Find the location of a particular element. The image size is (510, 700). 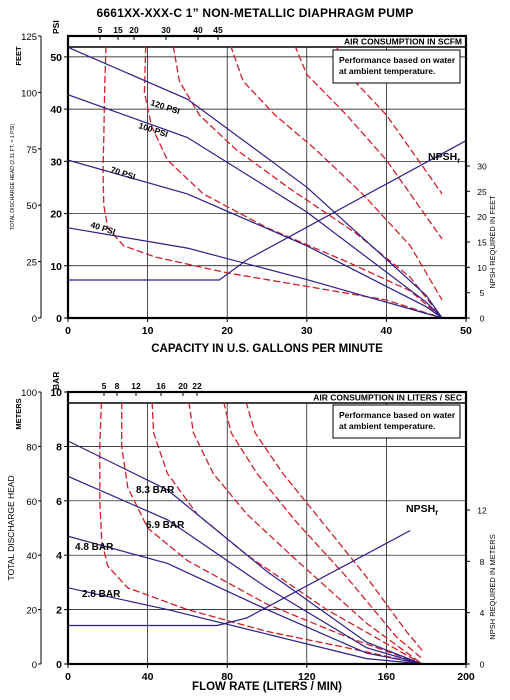

chart2-npsh-label-main: NPSH is located at coordinates (420, 509).